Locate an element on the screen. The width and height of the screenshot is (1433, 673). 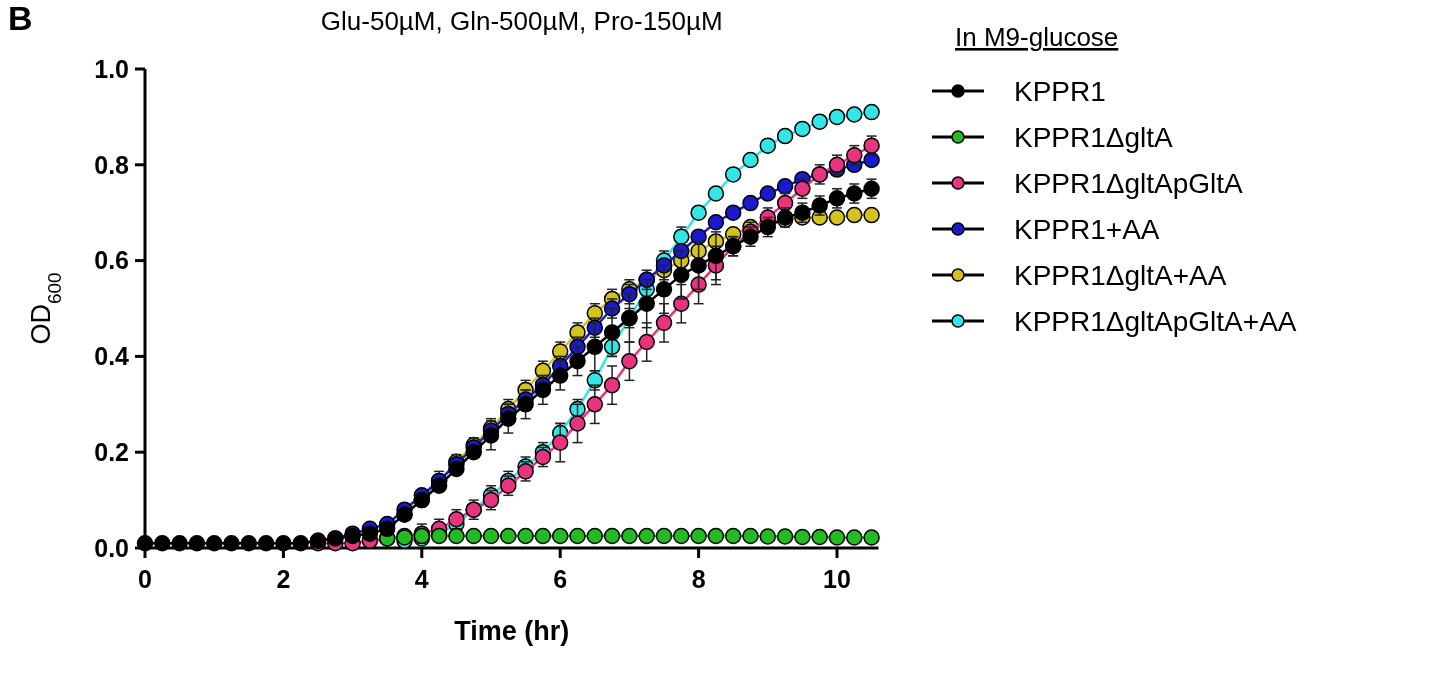
legend-label: KPPR1ΔgltA is located at coordinates (1094, 137).